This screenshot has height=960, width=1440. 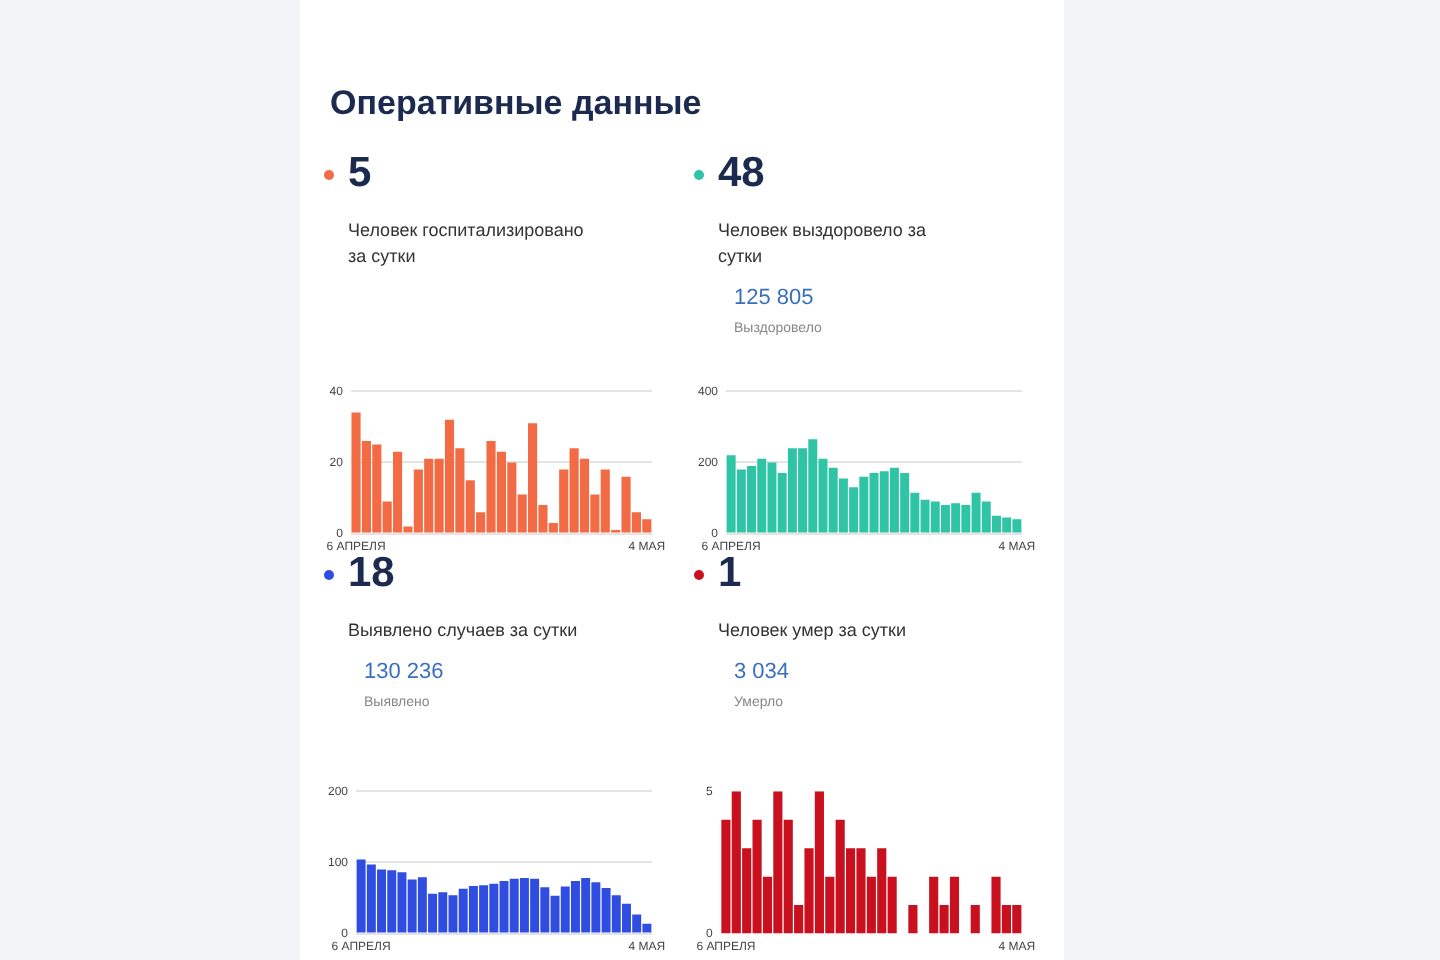 I want to click on chart-title: 1, so click(x=730, y=573).